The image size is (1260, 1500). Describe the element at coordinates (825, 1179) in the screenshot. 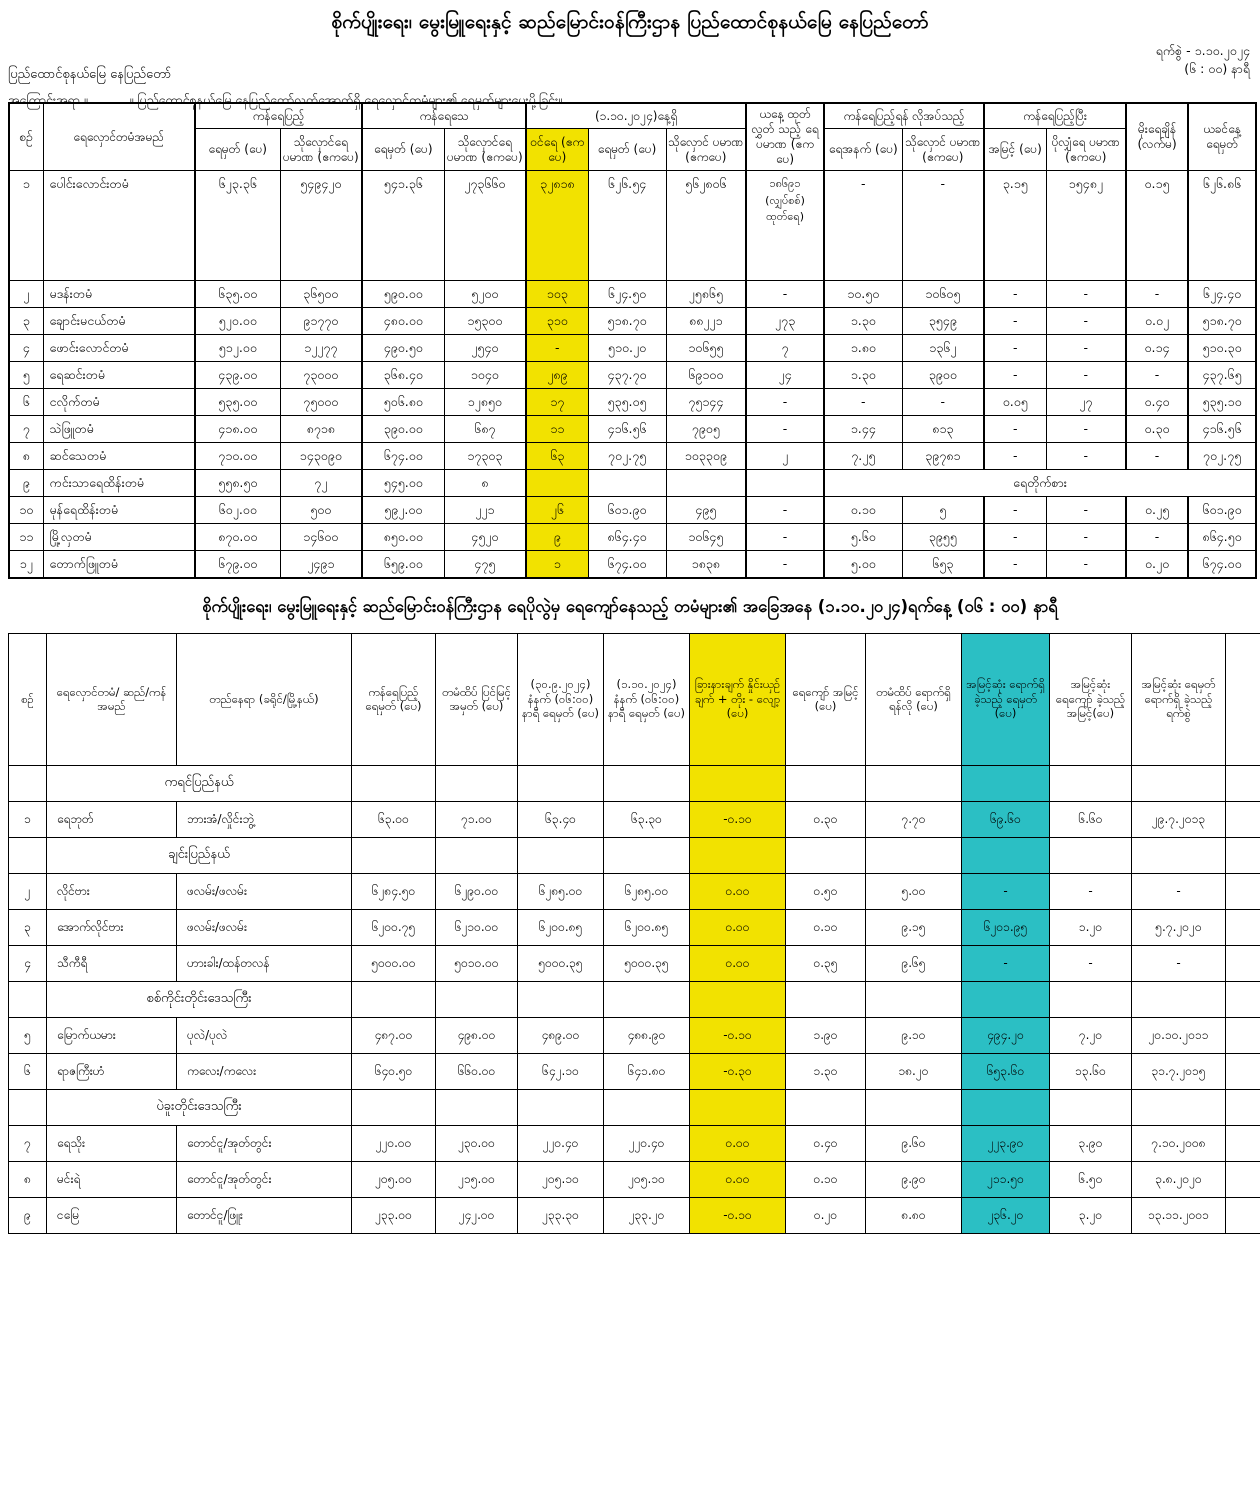

I see `overflow-height: ၀.၁၀` at that location.